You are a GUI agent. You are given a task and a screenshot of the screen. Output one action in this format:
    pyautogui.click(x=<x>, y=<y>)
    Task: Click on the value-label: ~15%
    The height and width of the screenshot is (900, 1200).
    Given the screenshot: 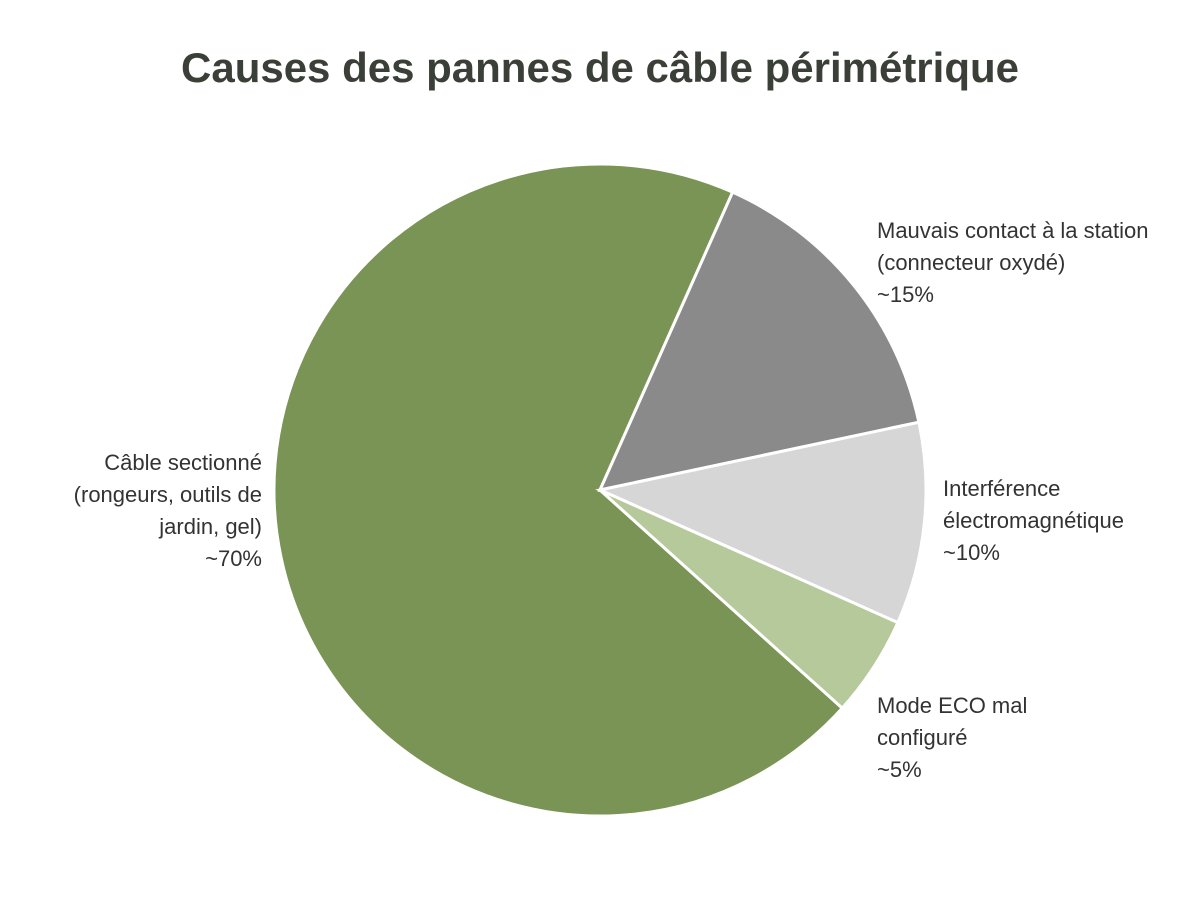 What is the action you would take?
    pyautogui.click(x=905, y=294)
    